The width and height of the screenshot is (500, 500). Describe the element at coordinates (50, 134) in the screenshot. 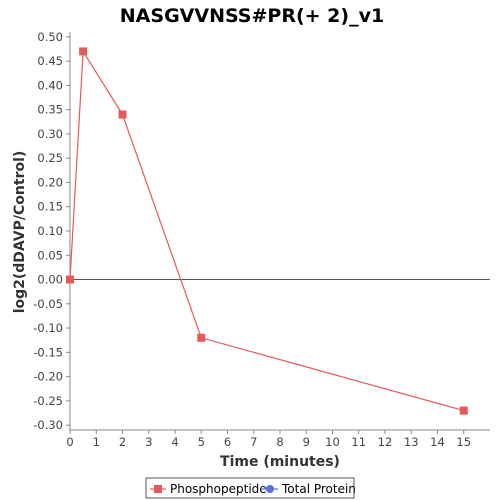

I see `y-tick-label: 0.30` at that location.